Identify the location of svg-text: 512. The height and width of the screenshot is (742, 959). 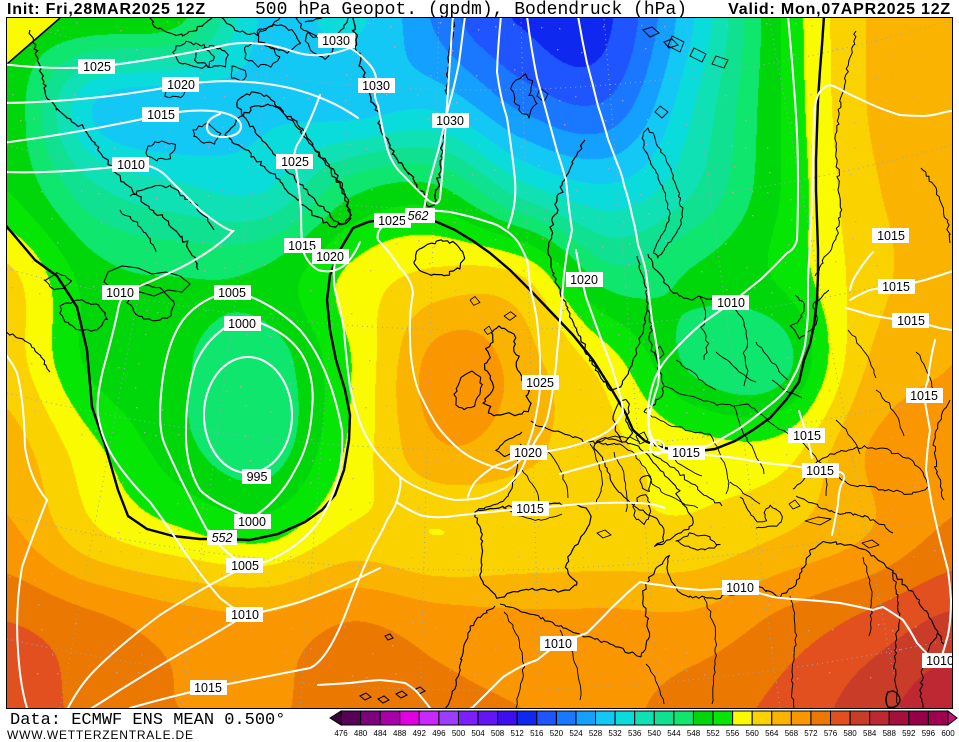
(518, 733).